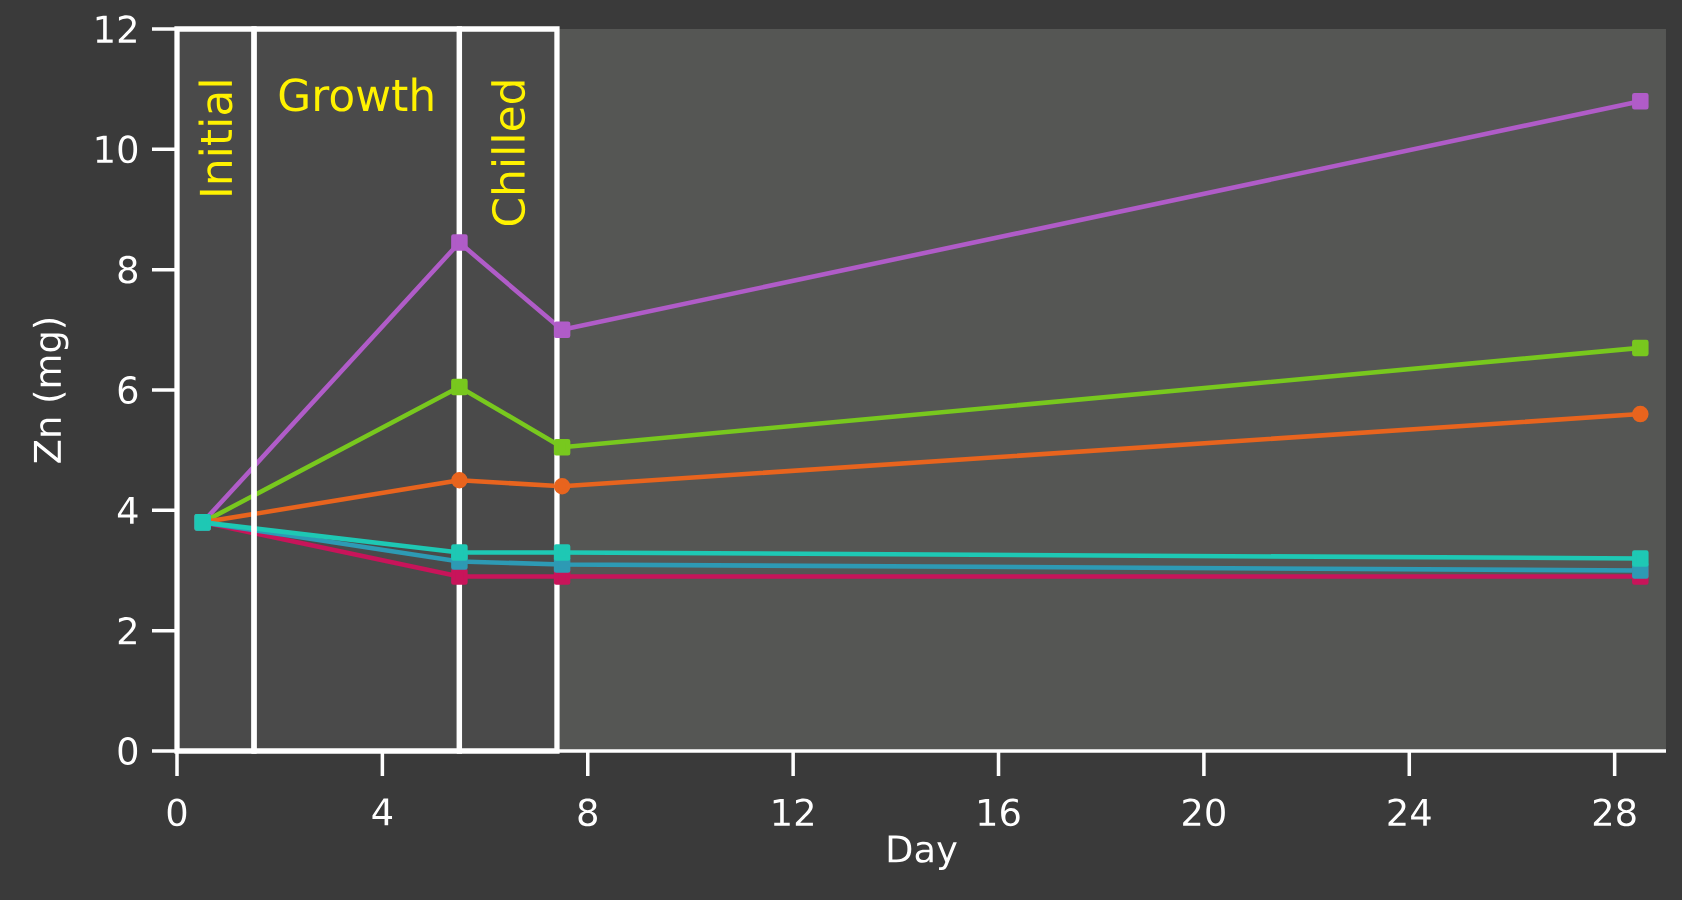 The image size is (1682, 900). What do you see at coordinates (1409, 812) in the screenshot?
I see `x-tick-label: 24` at bounding box center [1409, 812].